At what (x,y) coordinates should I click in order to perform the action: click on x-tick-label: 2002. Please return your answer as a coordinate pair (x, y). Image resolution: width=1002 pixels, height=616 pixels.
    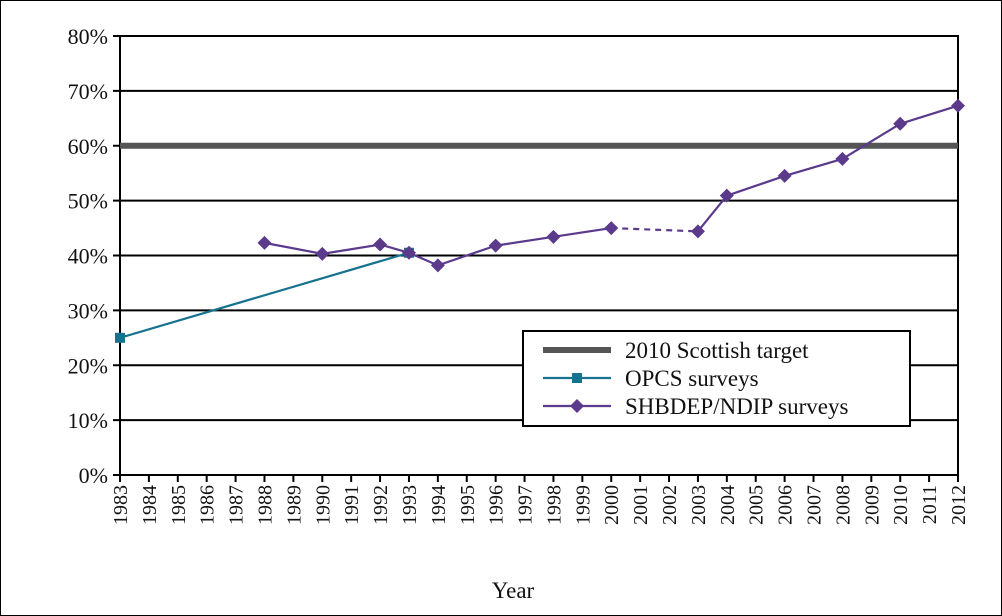
    Looking at the image, I should click on (670, 505).